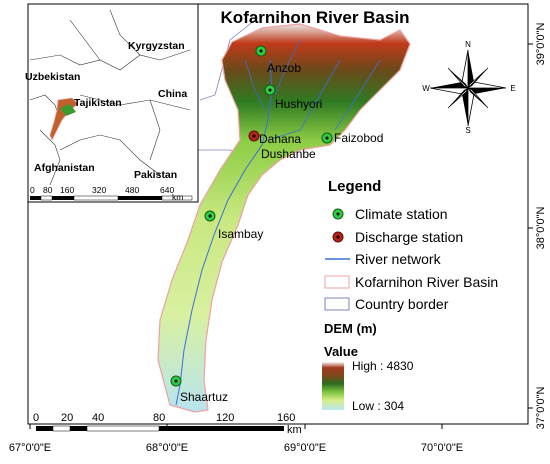  Describe the element at coordinates (98, 103) in the screenshot. I see `inset-label-tajikistan: Tajikistan` at that location.